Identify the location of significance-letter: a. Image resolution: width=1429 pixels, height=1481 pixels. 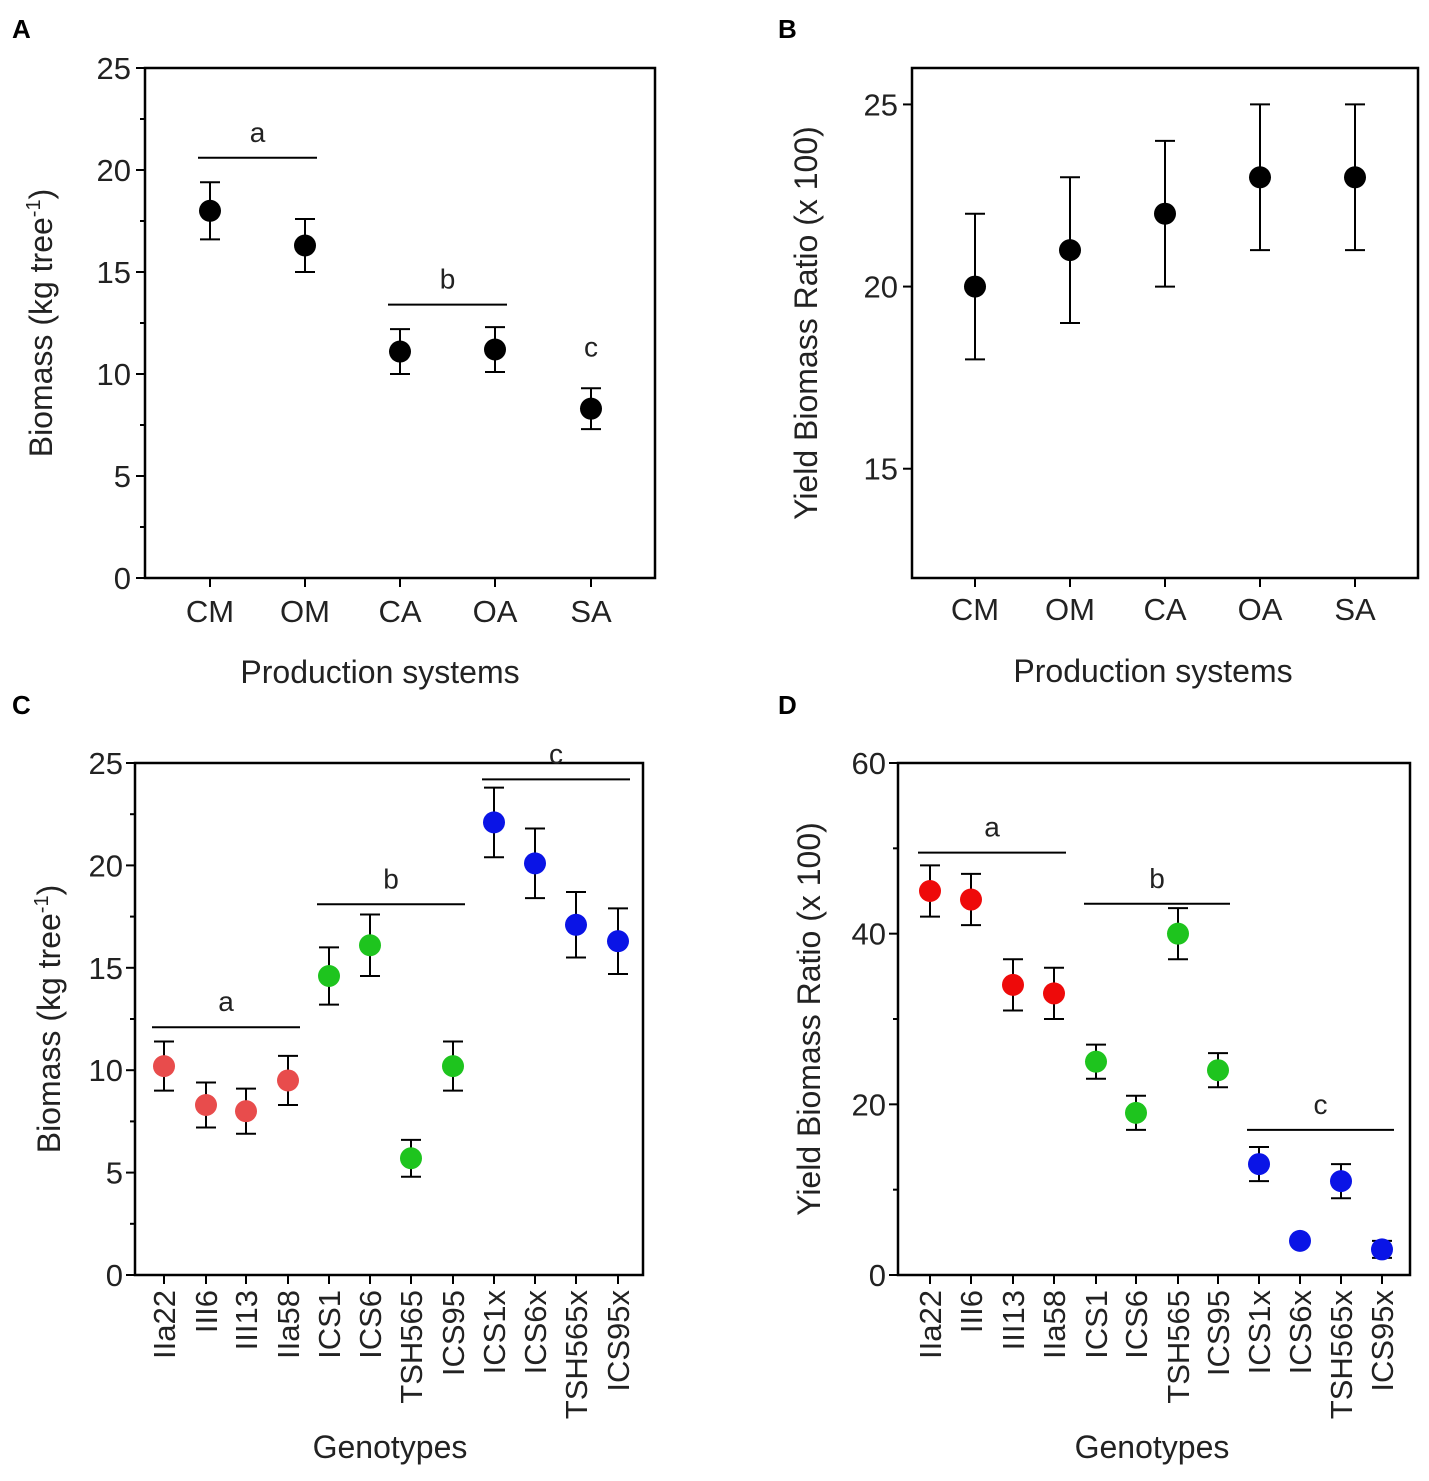
(226, 1001).